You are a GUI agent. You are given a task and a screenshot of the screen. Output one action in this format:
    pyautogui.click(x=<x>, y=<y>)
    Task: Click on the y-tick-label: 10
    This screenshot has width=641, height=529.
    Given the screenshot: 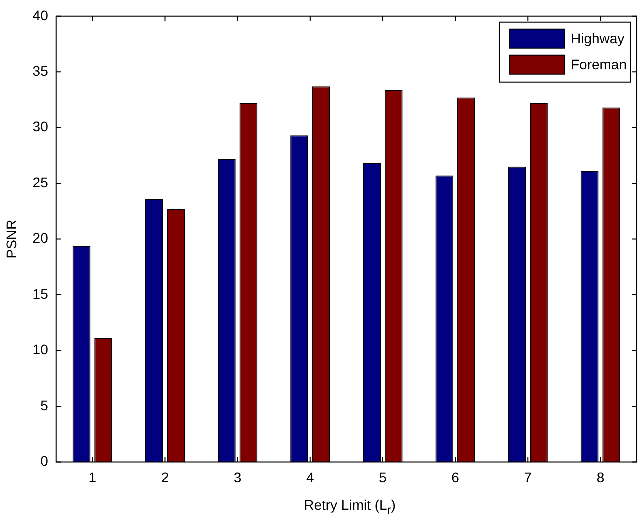 What is the action you would take?
    pyautogui.click(x=40, y=350)
    